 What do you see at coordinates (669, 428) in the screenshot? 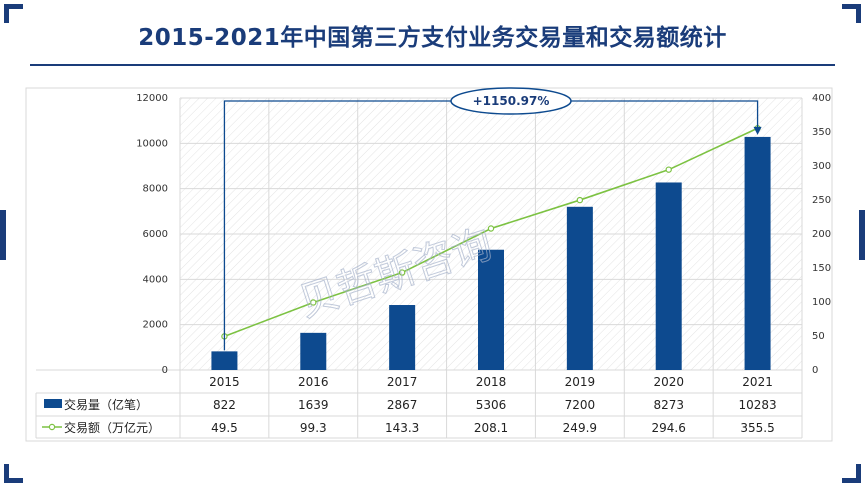
I see `table-cell: 294.6` at bounding box center [669, 428].